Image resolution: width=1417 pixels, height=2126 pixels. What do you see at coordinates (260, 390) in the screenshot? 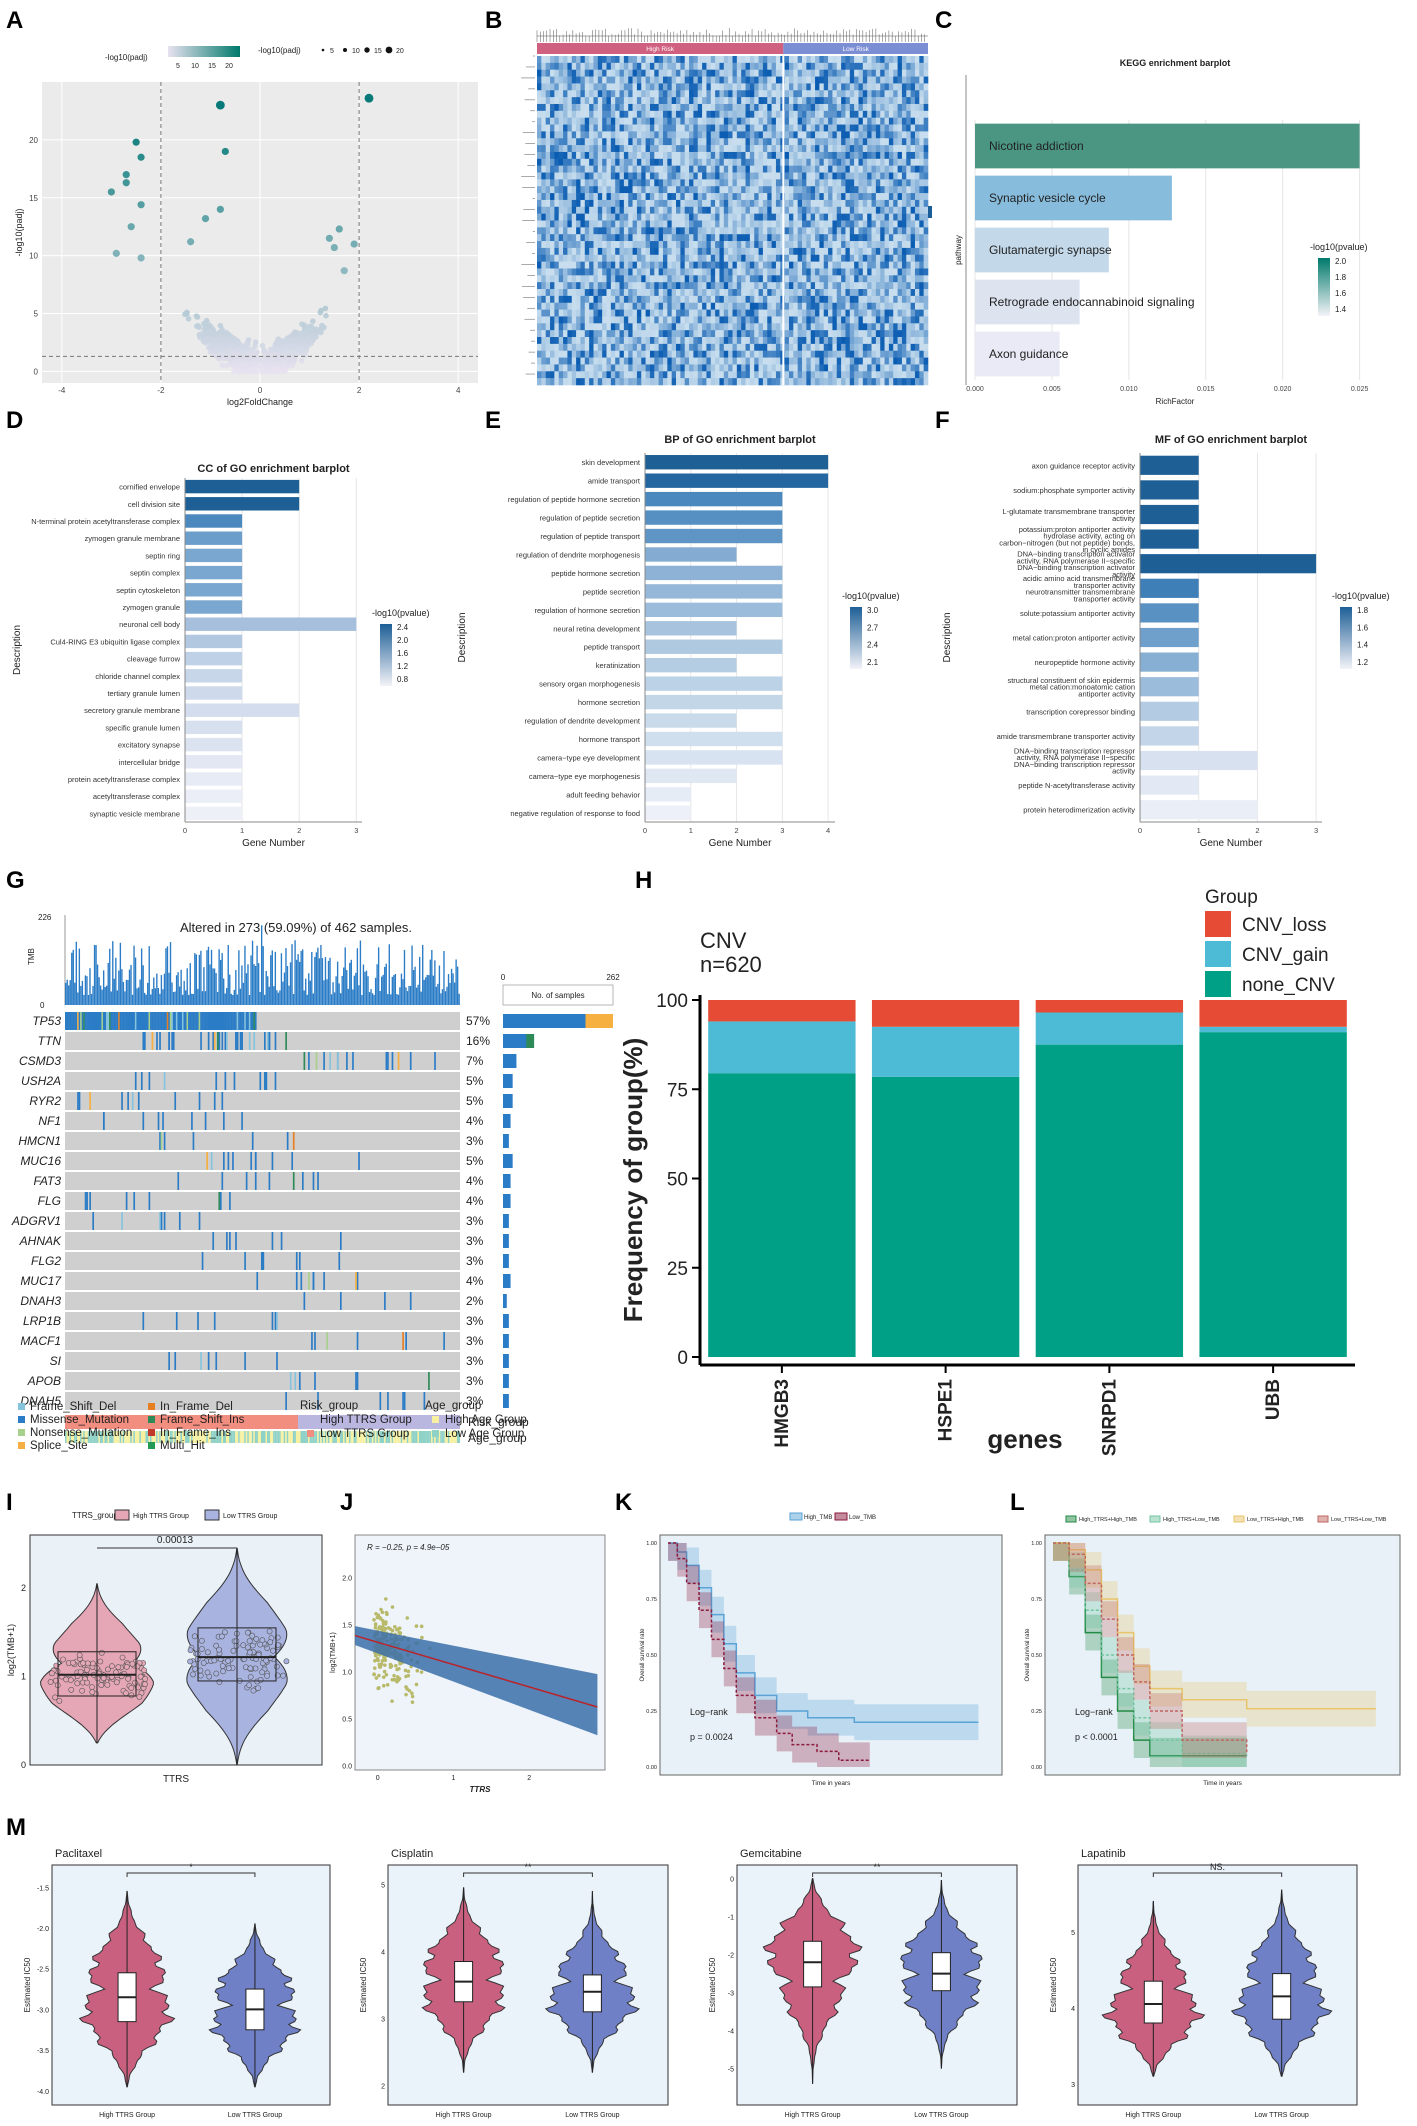
I see `x-tick-label: 0` at bounding box center [260, 390].